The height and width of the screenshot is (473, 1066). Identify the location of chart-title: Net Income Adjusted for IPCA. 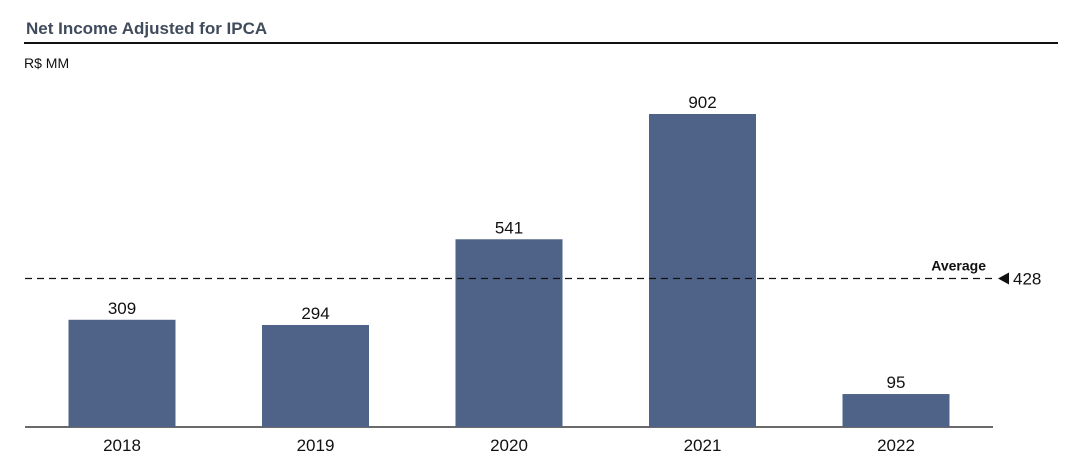
(147, 28).